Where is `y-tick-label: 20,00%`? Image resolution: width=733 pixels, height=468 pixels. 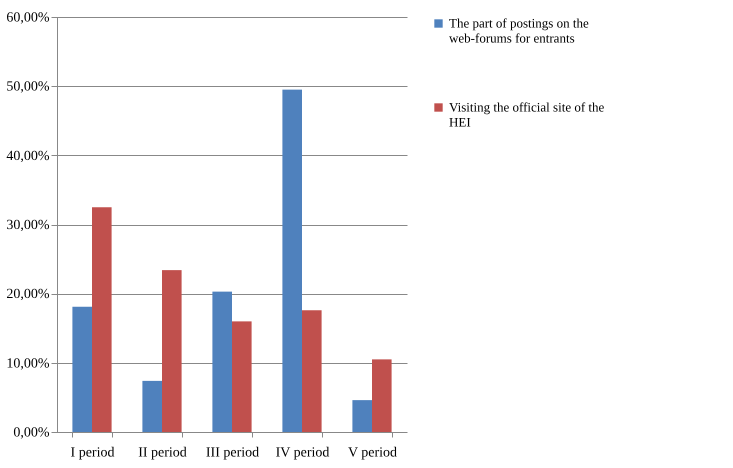
y-tick-label: 20,00% is located at coordinates (28, 294).